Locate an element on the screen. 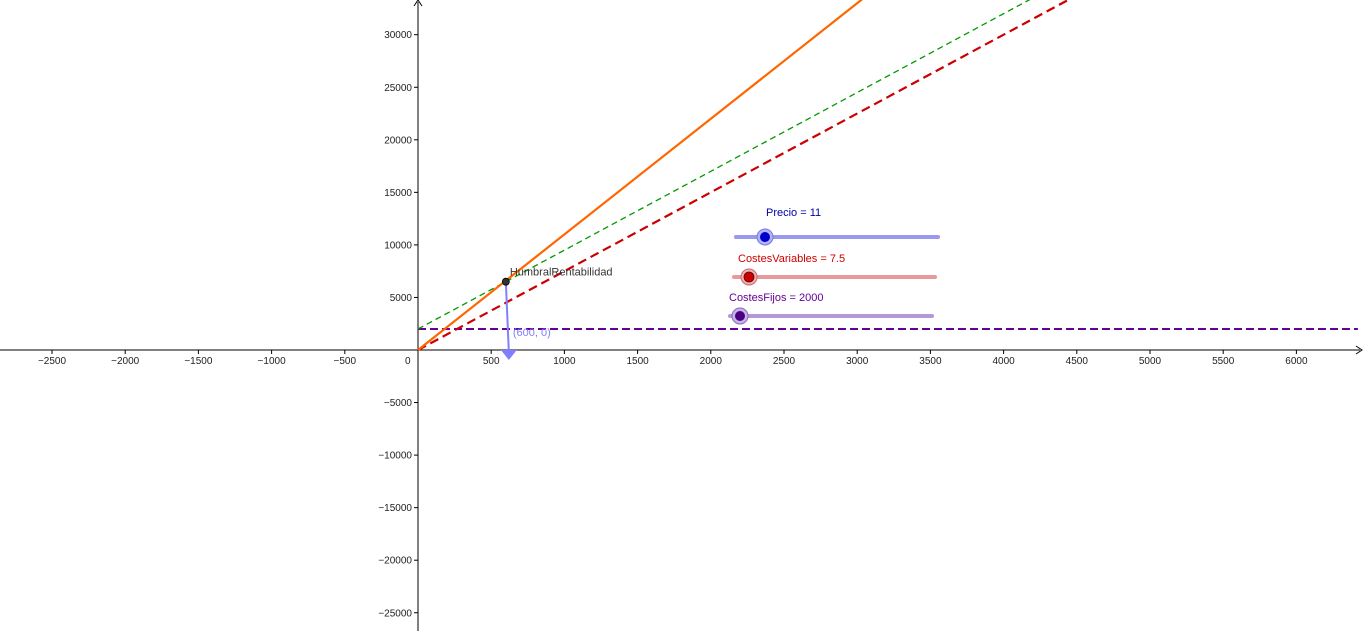  x-tick-label: 3000 is located at coordinates (857, 361).